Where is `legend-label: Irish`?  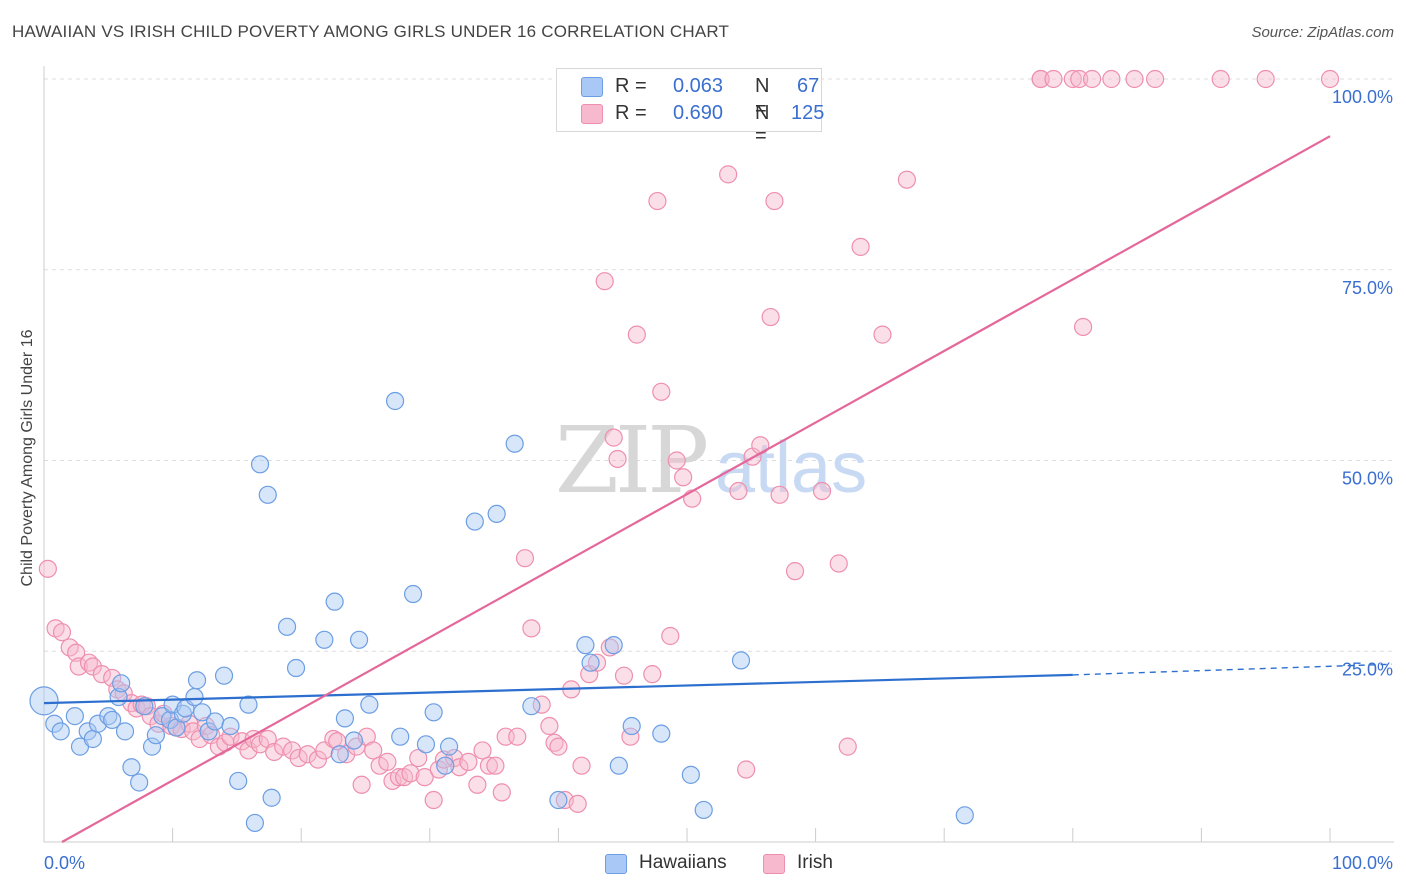 legend-label: Irish is located at coordinates (815, 862).